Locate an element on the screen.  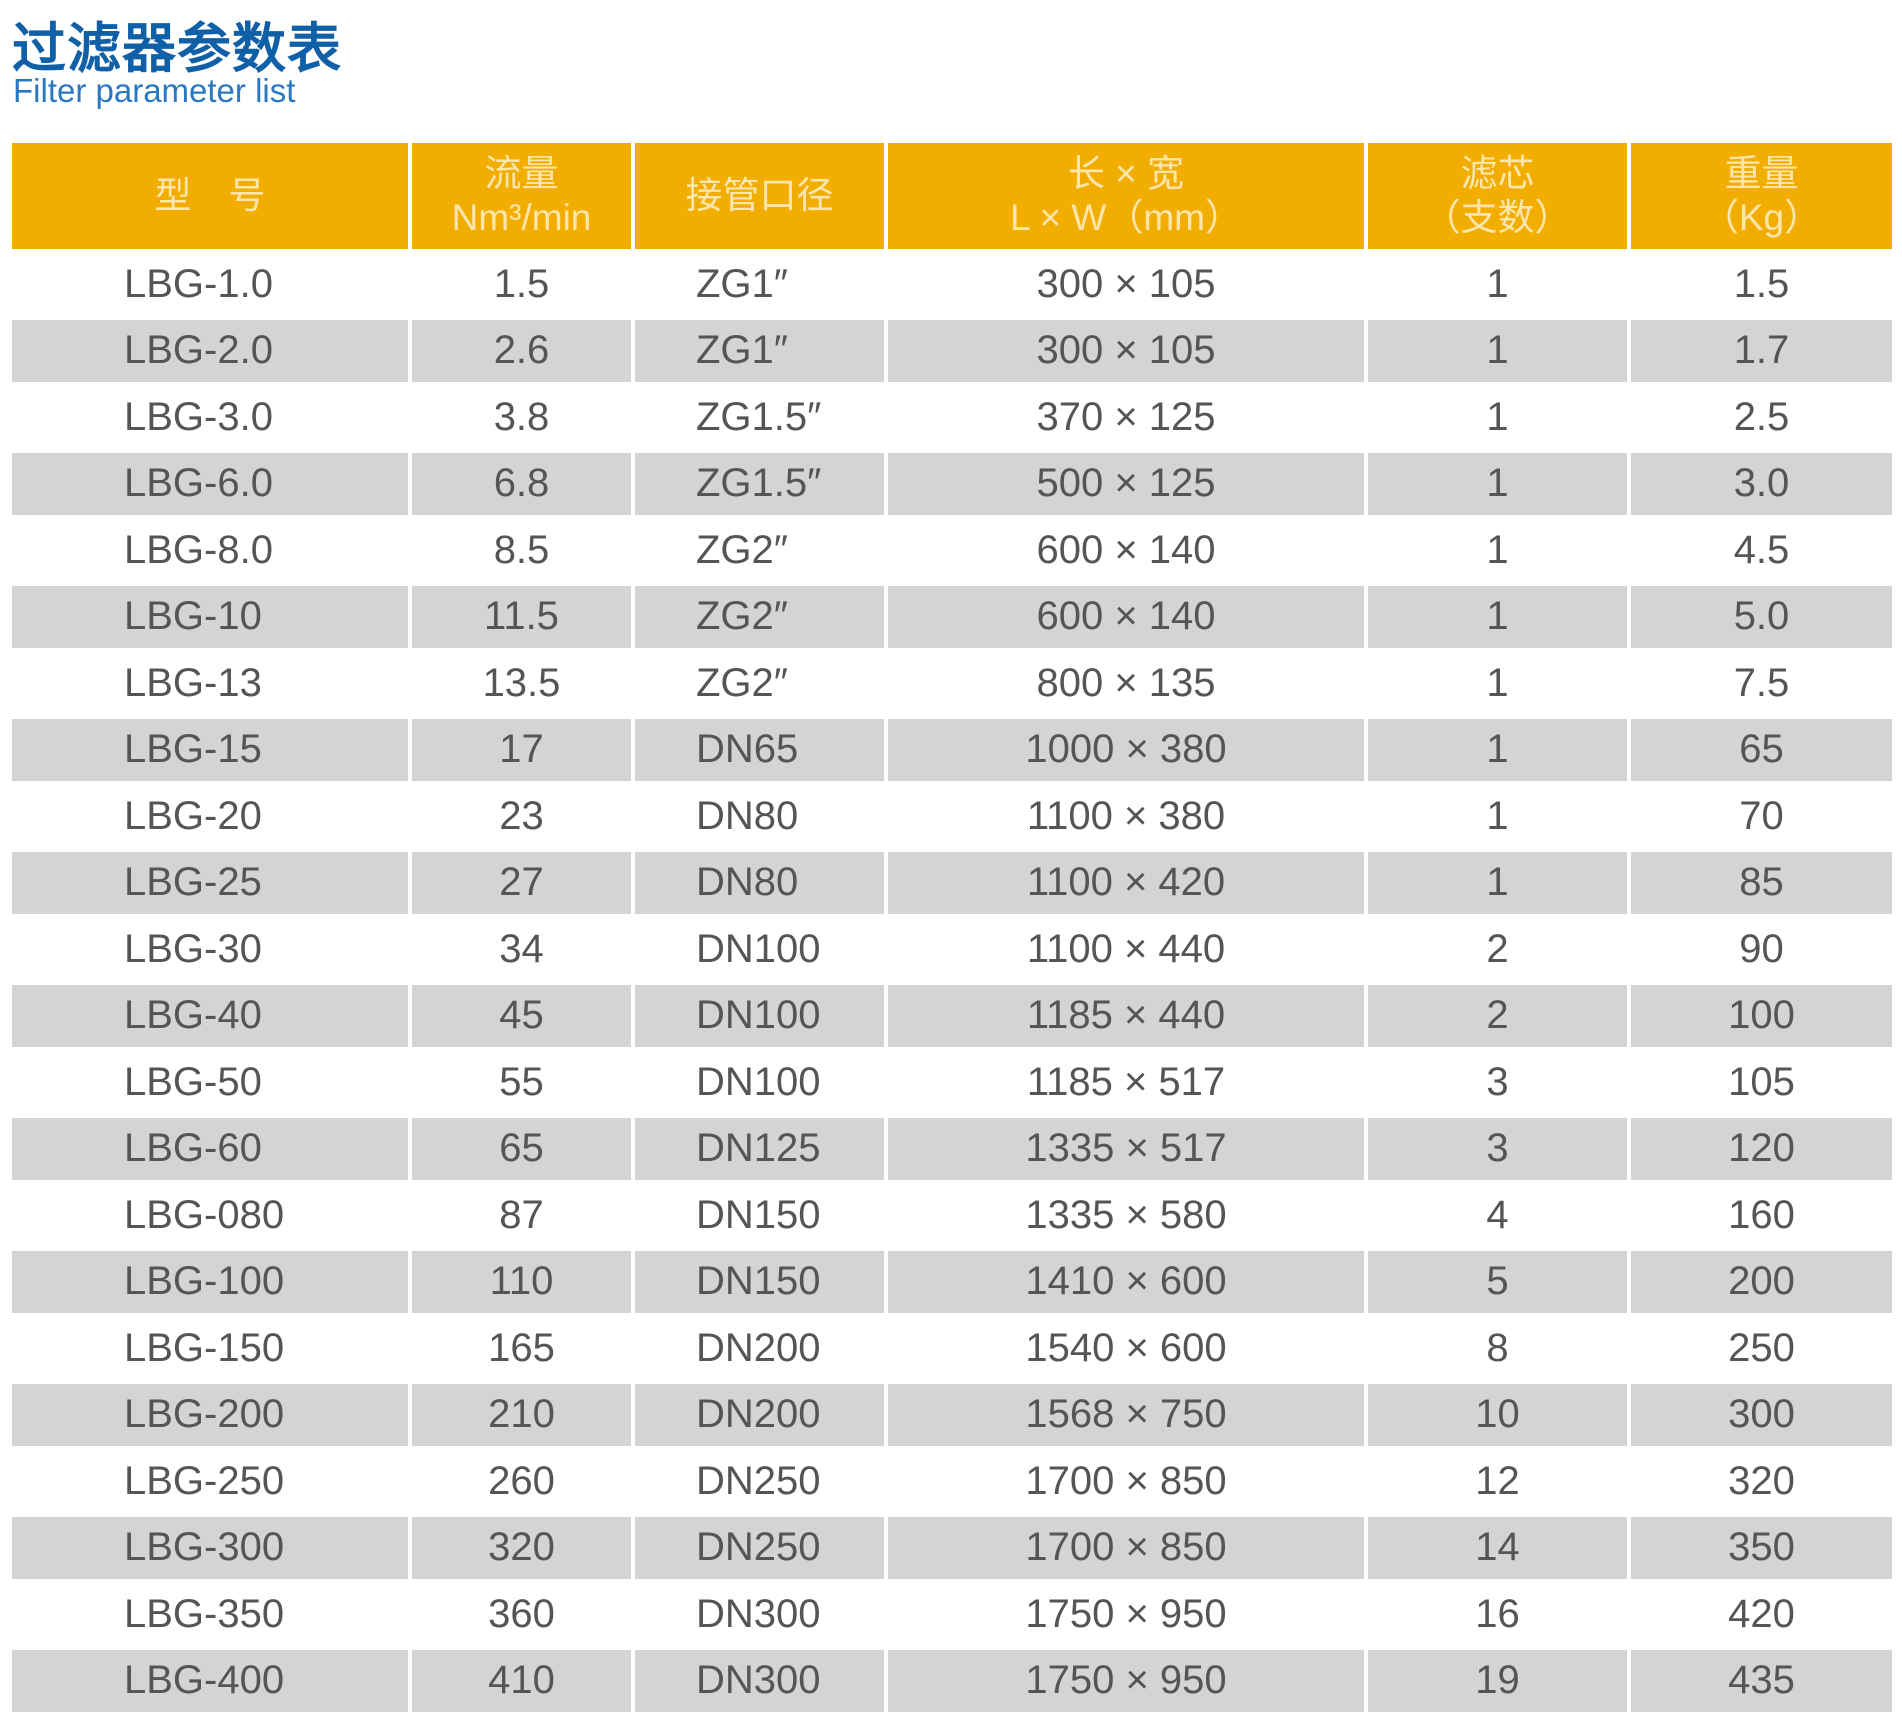
cell-weight: 85 is located at coordinates (1761, 882).